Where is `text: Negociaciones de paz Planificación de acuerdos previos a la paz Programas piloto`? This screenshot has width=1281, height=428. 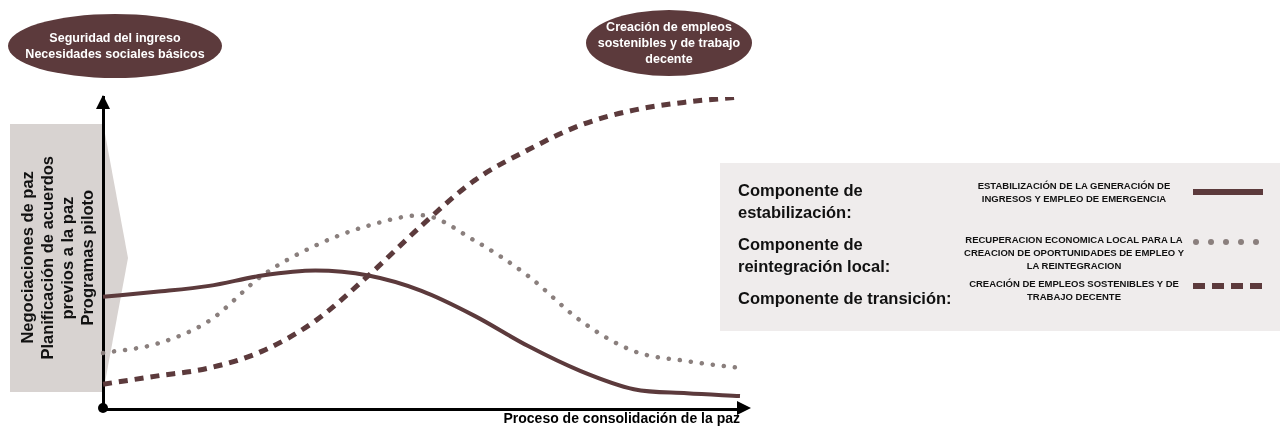 text: Negociaciones de paz Planificación de acuerdos previos a la paz Programas piloto is located at coordinates (56, 258).